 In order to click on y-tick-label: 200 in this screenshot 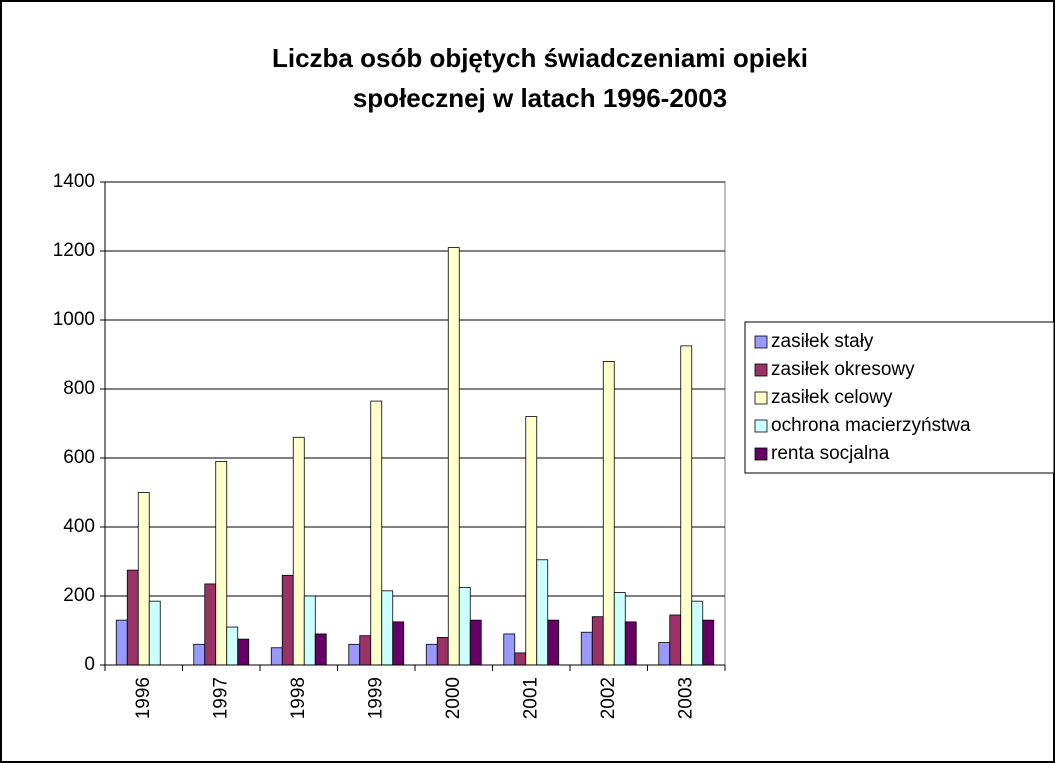, I will do `click(79, 595)`.